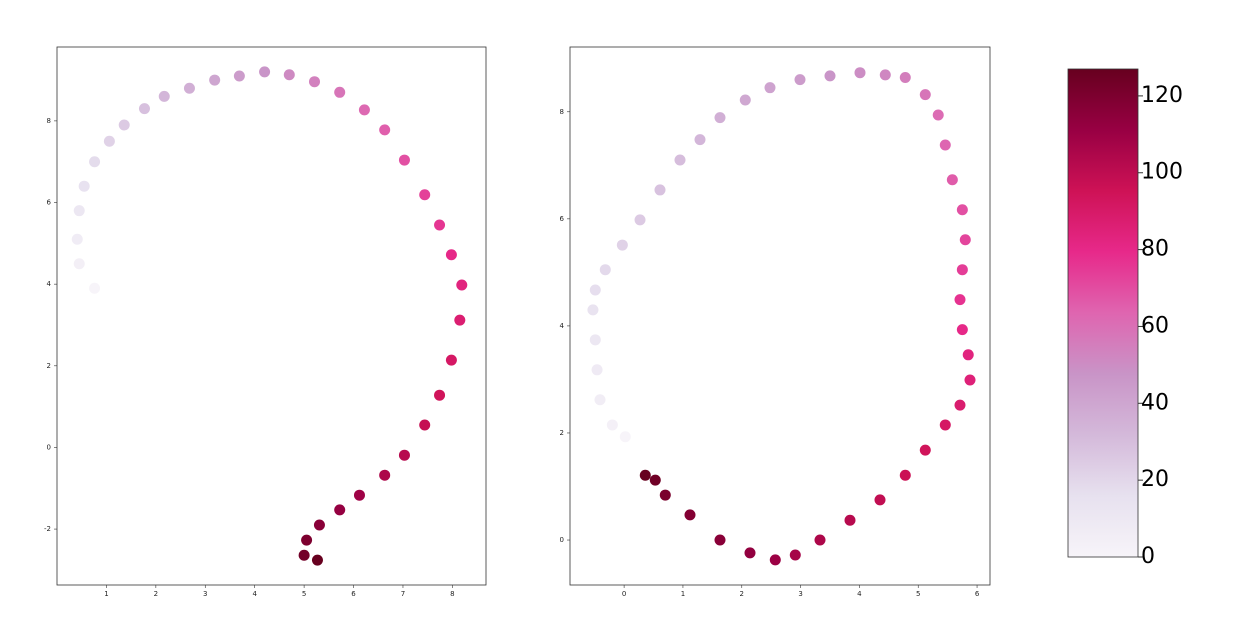  Describe the element at coordinates (562, 219) in the screenshot. I see `y-tick-label: 6` at that location.